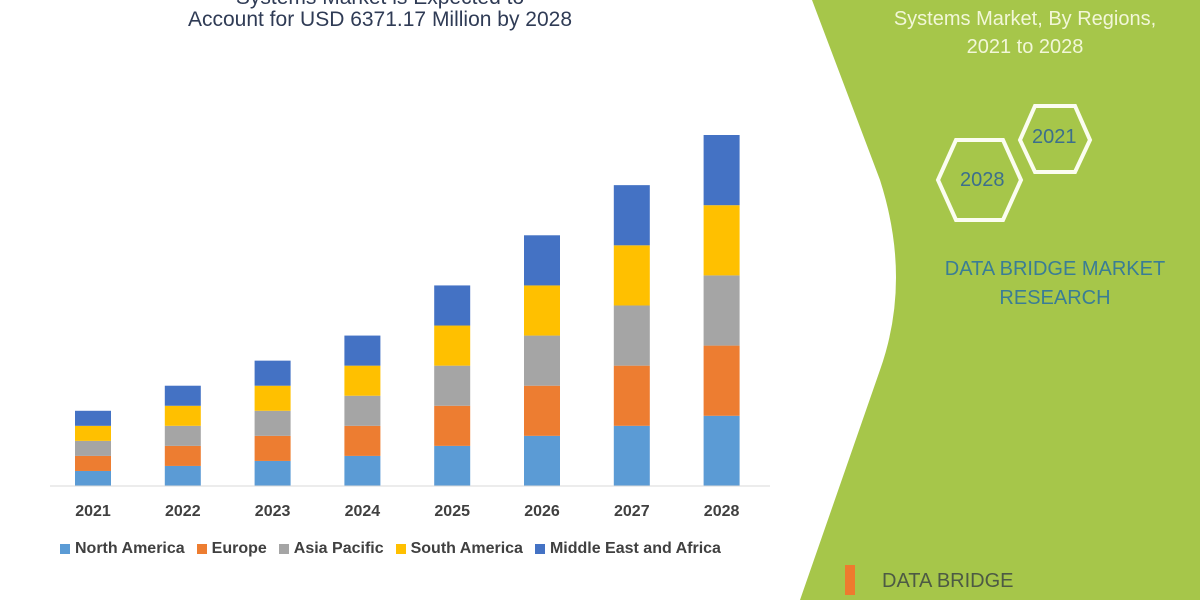 The image size is (1200, 600). What do you see at coordinates (948, 581) in the screenshot?
I see `logo-text: DATA BRIDGE` at bounding box center [948, 581].